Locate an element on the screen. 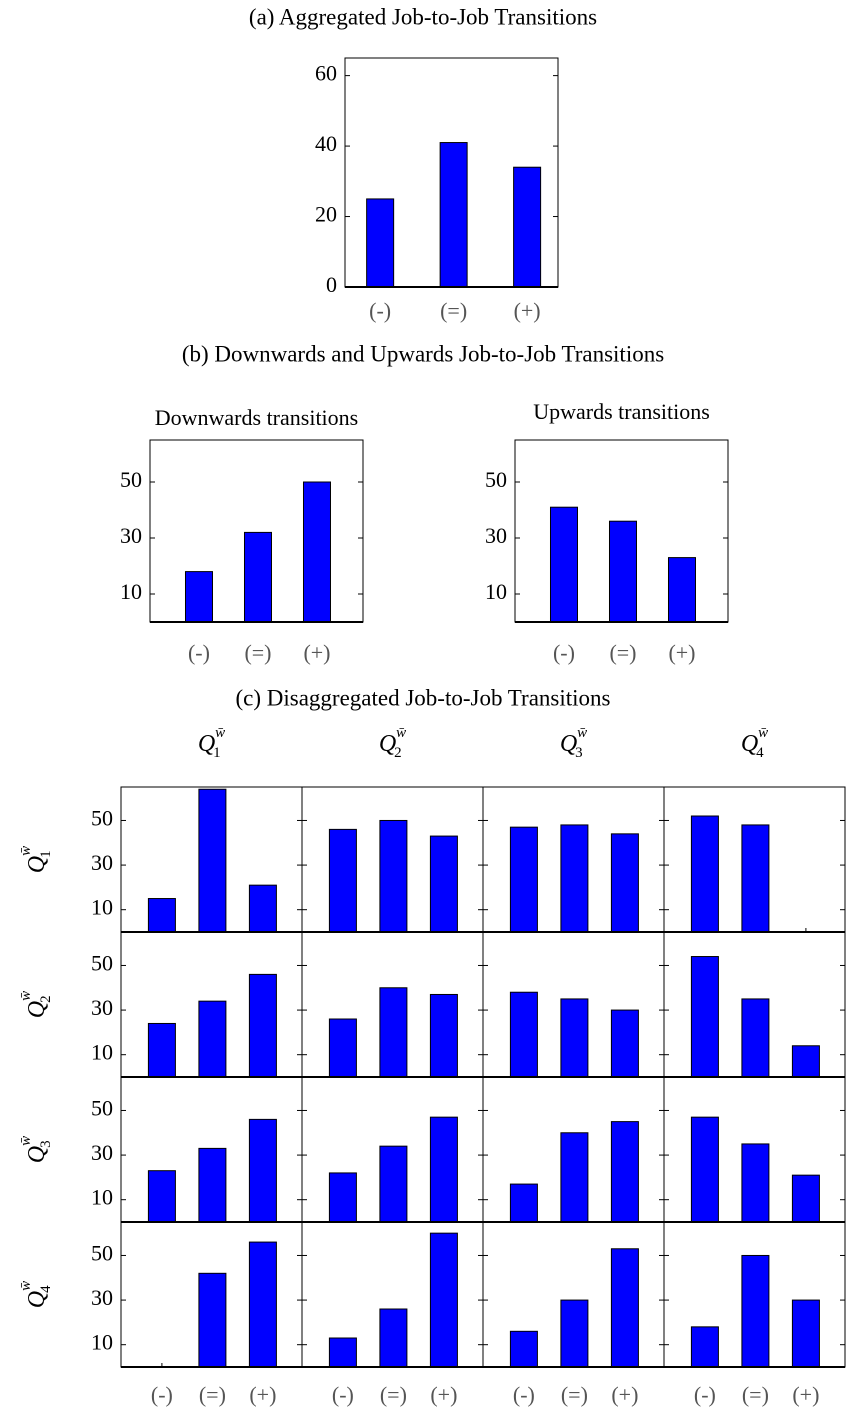 This screenshot has height=1414, width=847. q-label: Qw̄ 3 is located at coordinates (573, 743).